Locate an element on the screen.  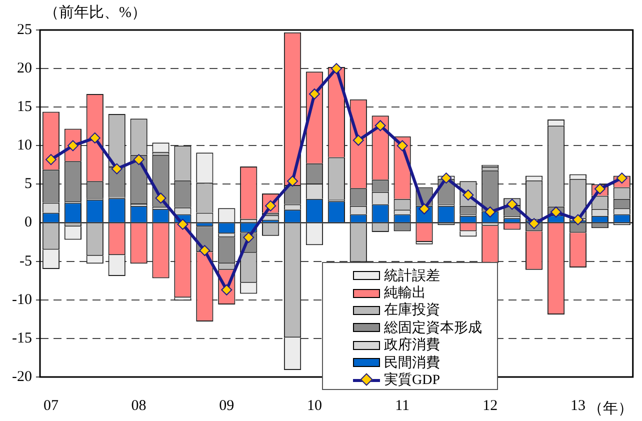
x-tick-label: 10 is located at coordinates (314, 406).